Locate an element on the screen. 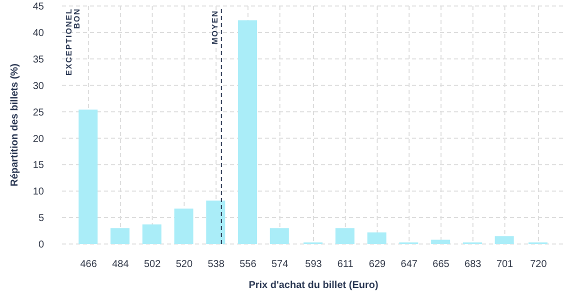 The height and width of the screenshot is (300, 577). y-tick-label: 20 is located at coordinates (38, 139).